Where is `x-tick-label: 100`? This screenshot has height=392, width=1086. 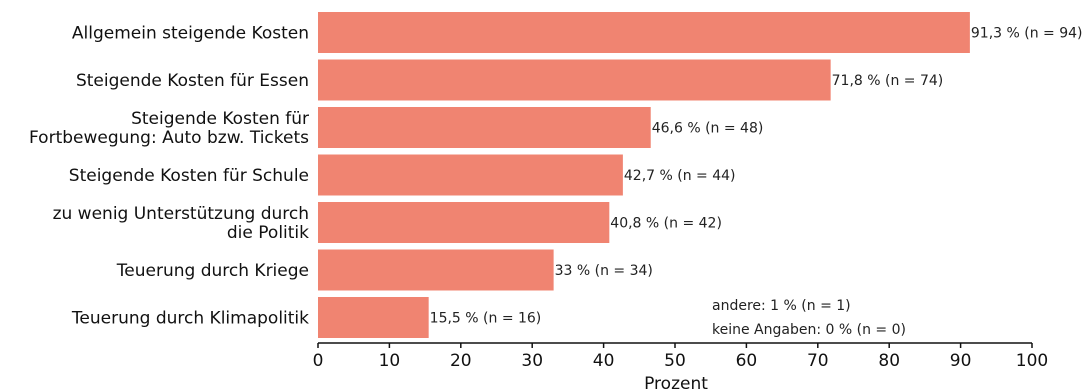 x-tick-label: 100 is located at coordinates (1032, 361).